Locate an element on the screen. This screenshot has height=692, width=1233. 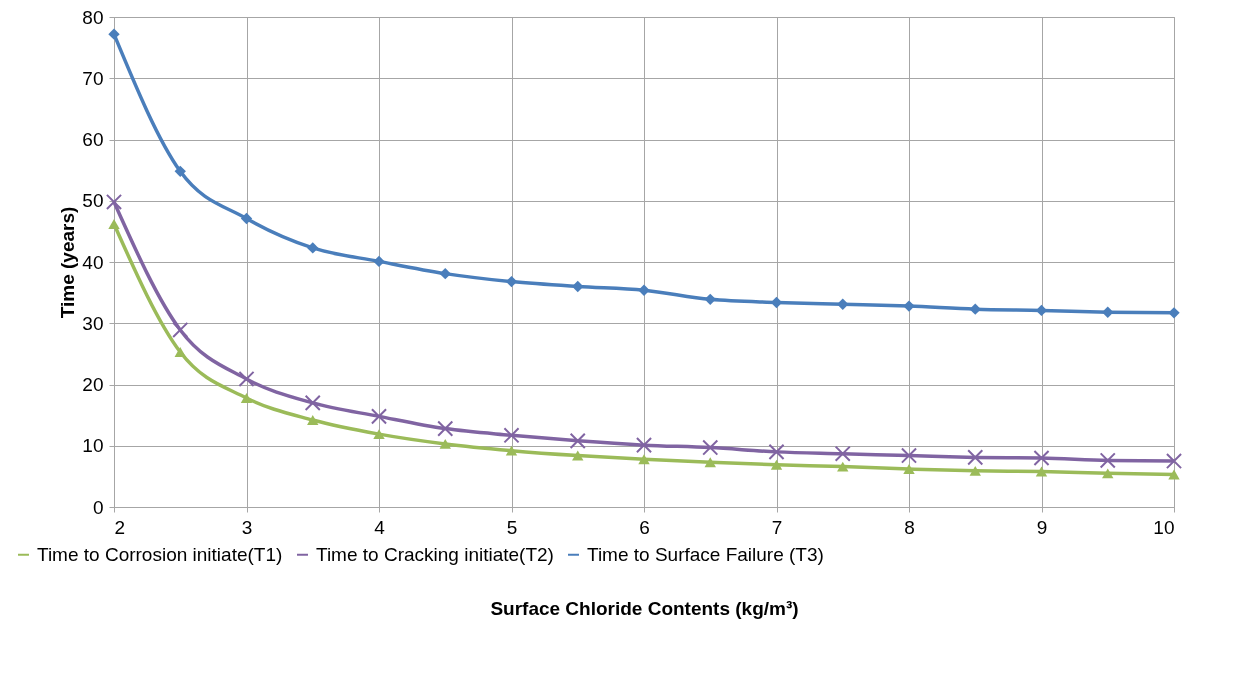
y-tick-label: 70 is located at coordinates (93, 78).